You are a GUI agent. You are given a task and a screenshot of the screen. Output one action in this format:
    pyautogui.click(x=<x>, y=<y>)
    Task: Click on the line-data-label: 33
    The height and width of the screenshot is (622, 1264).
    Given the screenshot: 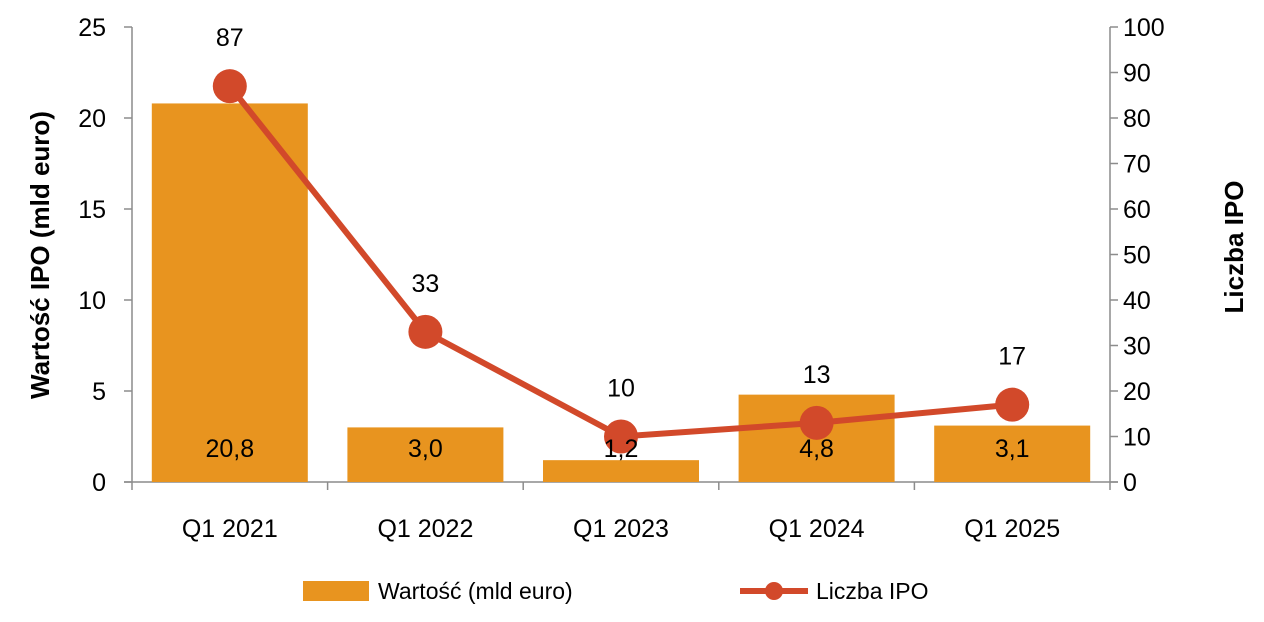 What is the action you would take?
    pyautogui.click(x=425, y=284)
    